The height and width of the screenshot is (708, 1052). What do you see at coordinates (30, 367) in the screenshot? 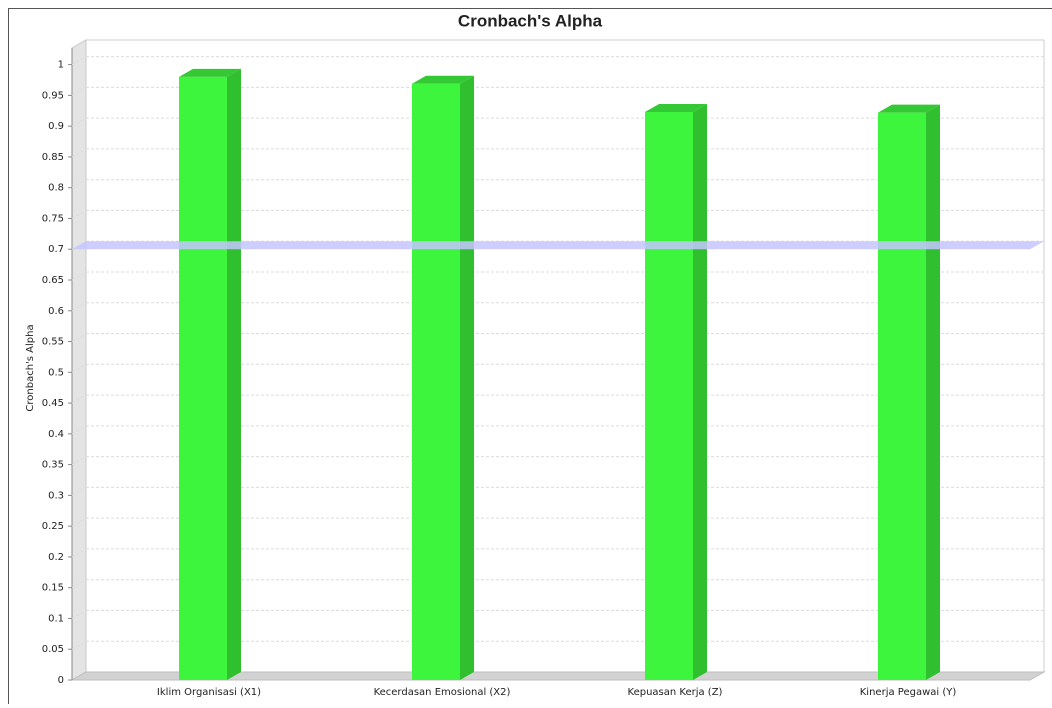
I see `y-axis-label: Cronbach's Alpha` at bounding box center [30, 367].